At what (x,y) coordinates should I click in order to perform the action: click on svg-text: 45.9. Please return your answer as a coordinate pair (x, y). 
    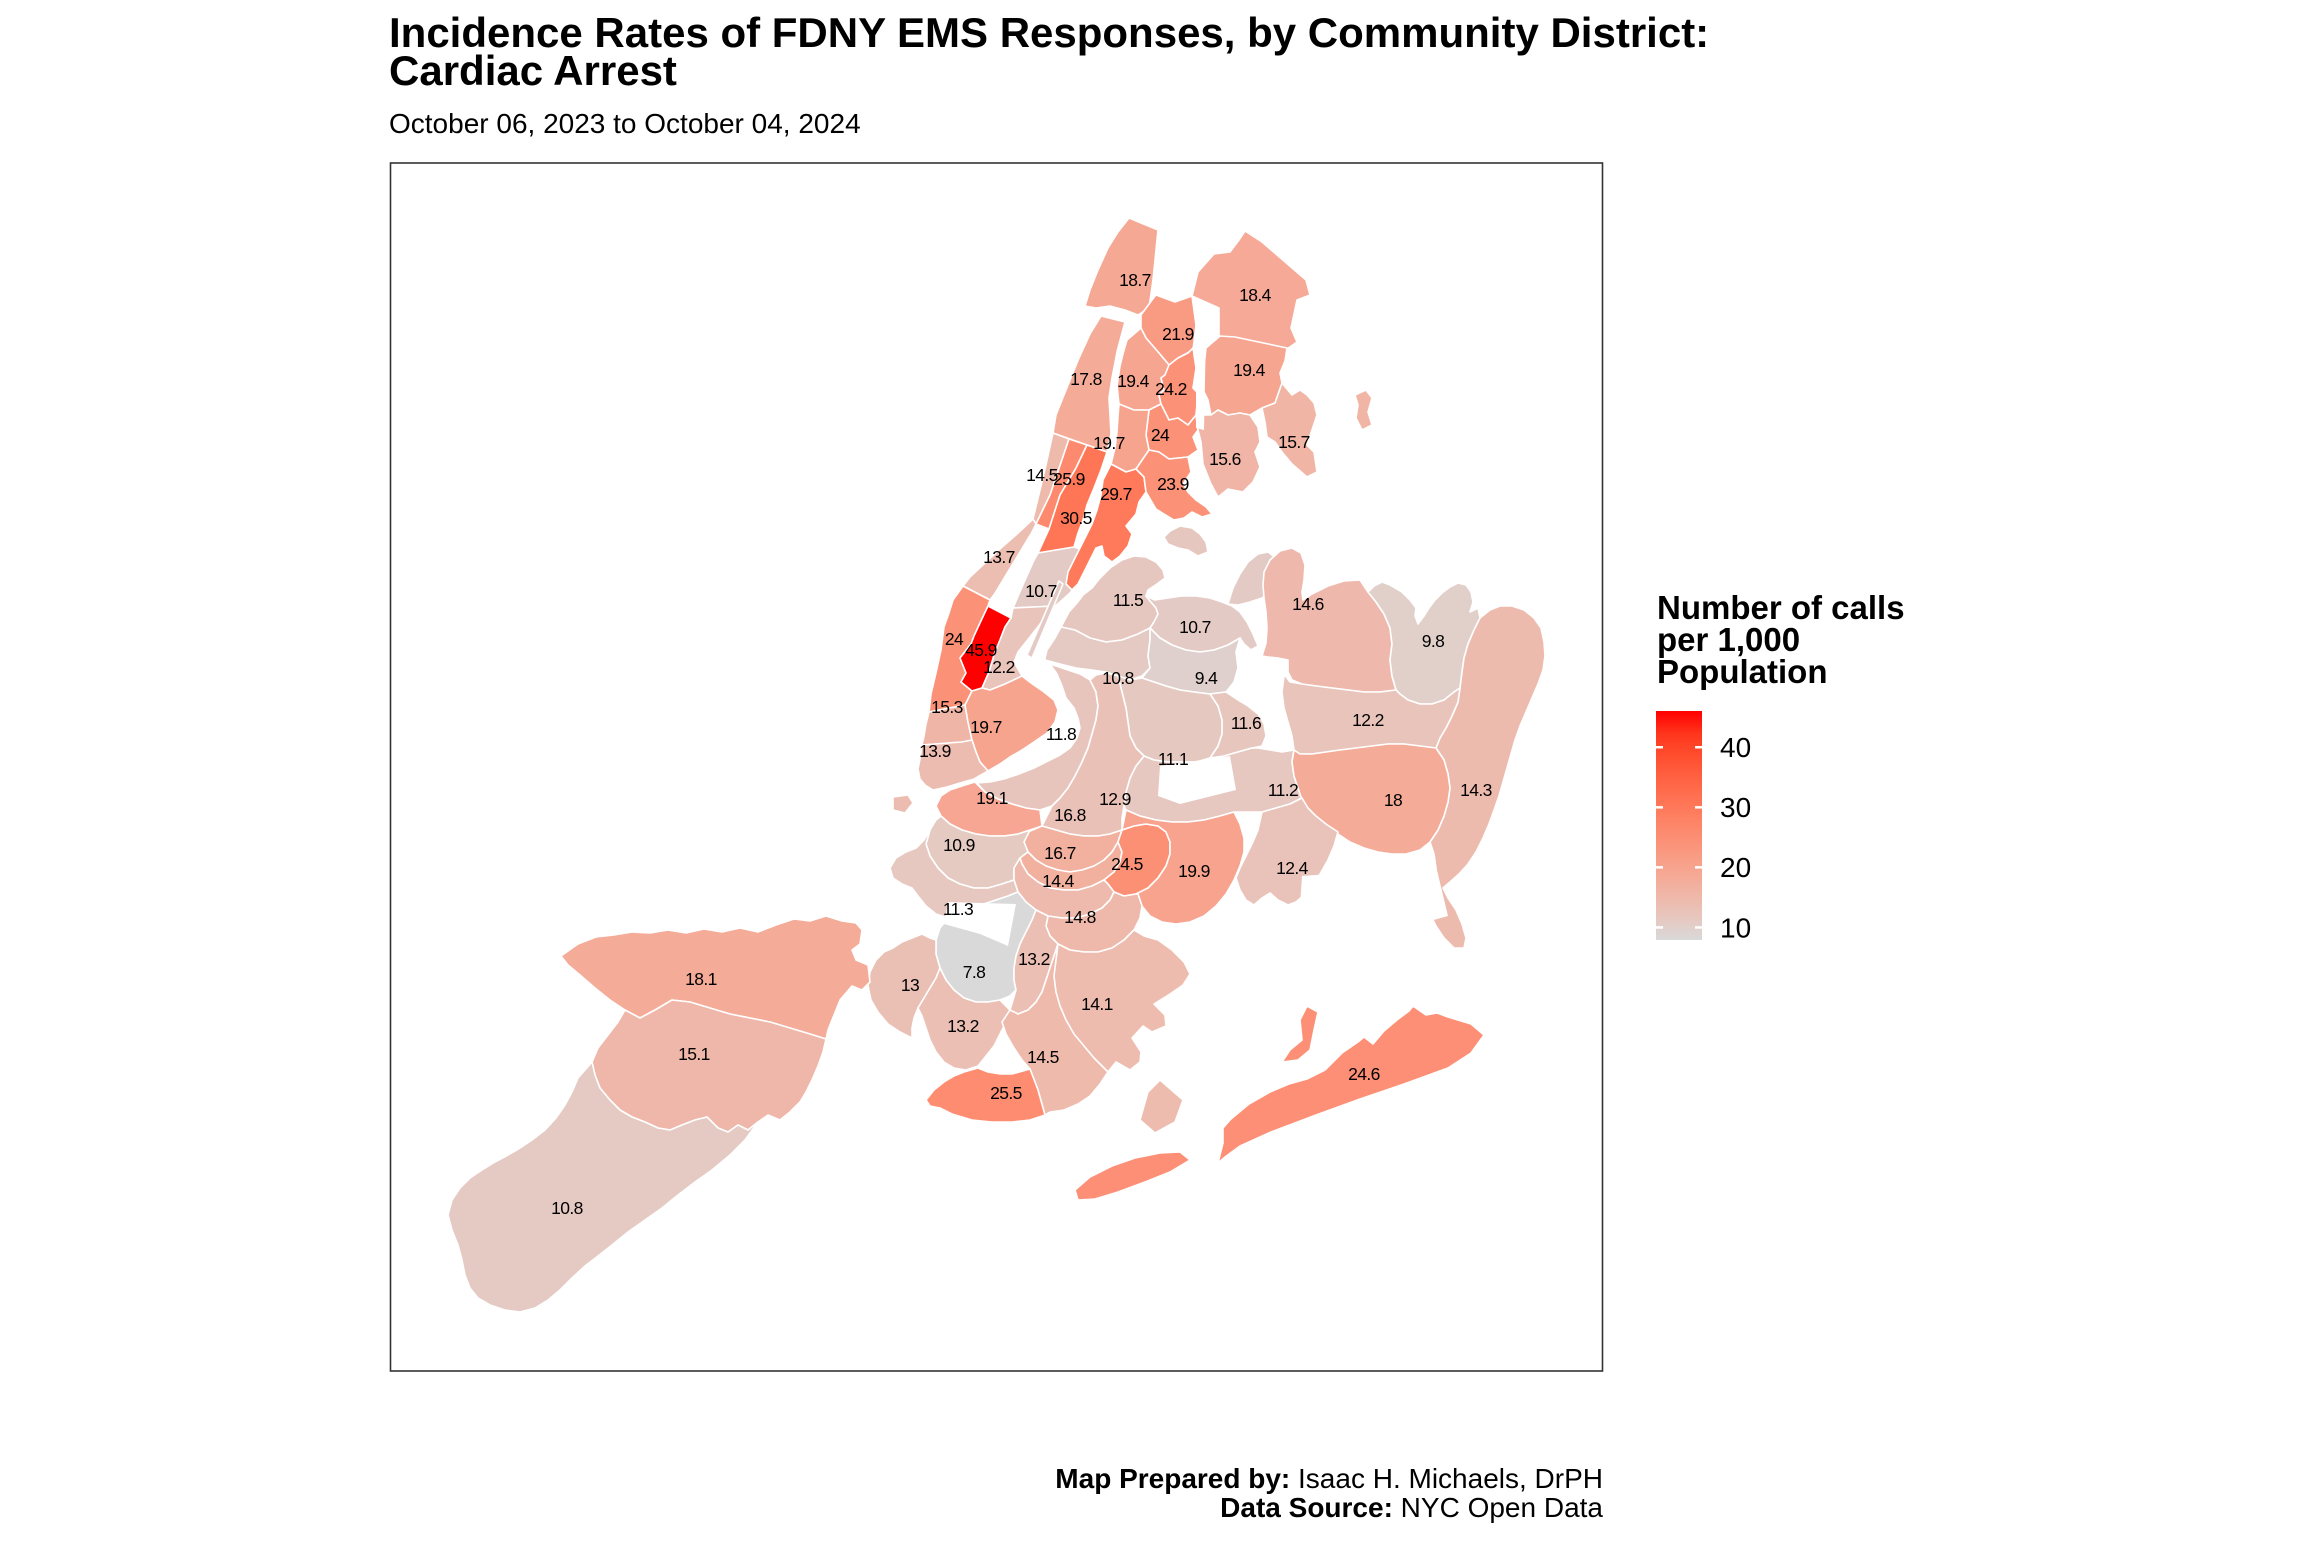
    Looking at the image, I should click on (981, 650).